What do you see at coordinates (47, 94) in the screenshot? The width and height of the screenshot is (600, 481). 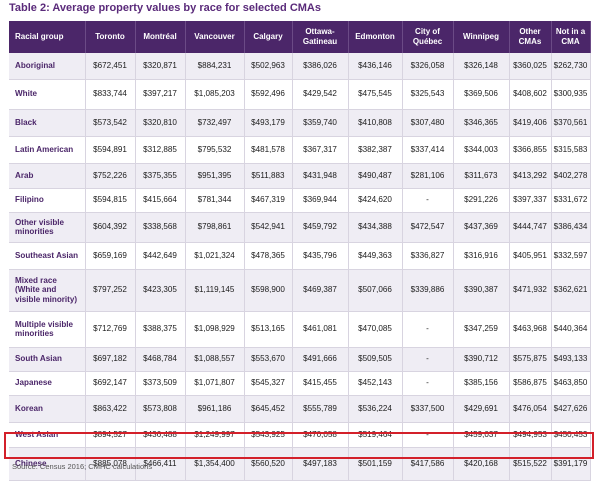 I see `row-label: White` at bounding box center [47, 94].